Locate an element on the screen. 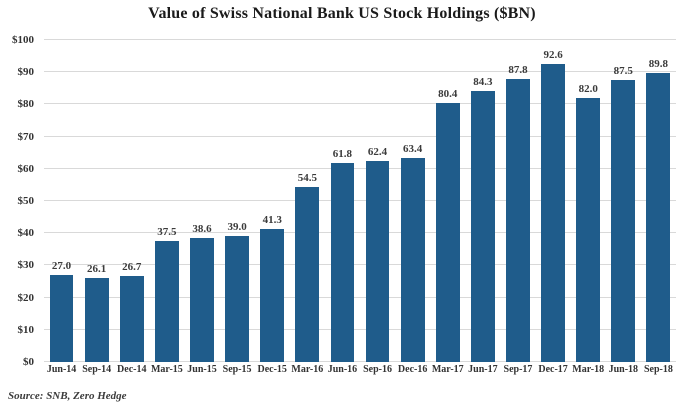 This screenshot has width=684, height=410. y-tick-label: $40 is located at coordinates (26, 233).